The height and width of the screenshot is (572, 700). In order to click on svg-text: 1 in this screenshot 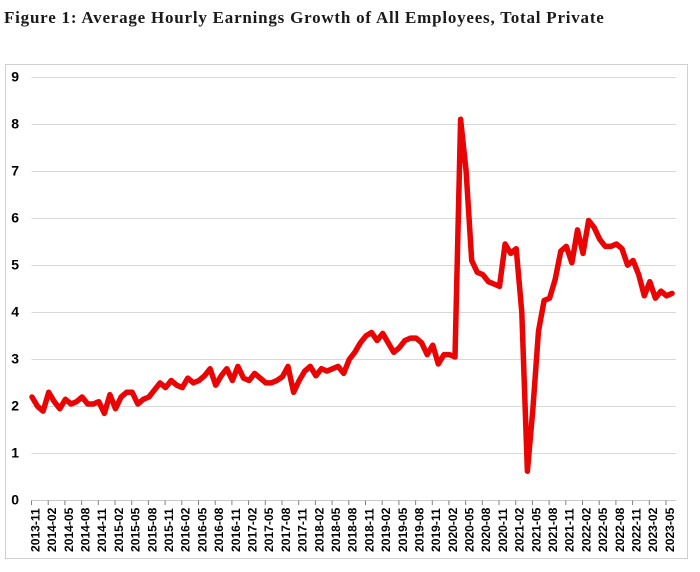, I will do `click(15, 453)`.